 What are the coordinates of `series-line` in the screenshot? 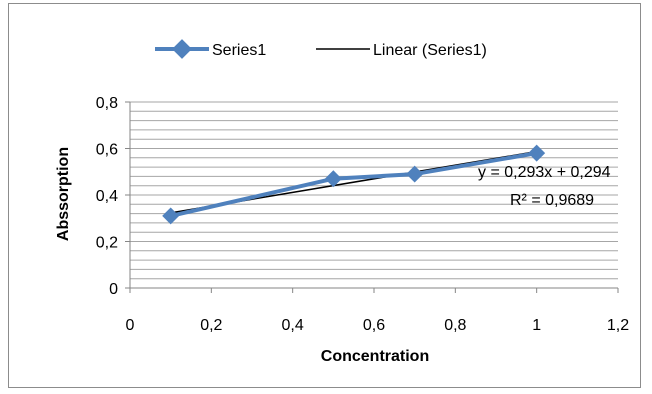 It's located at (354, 184).